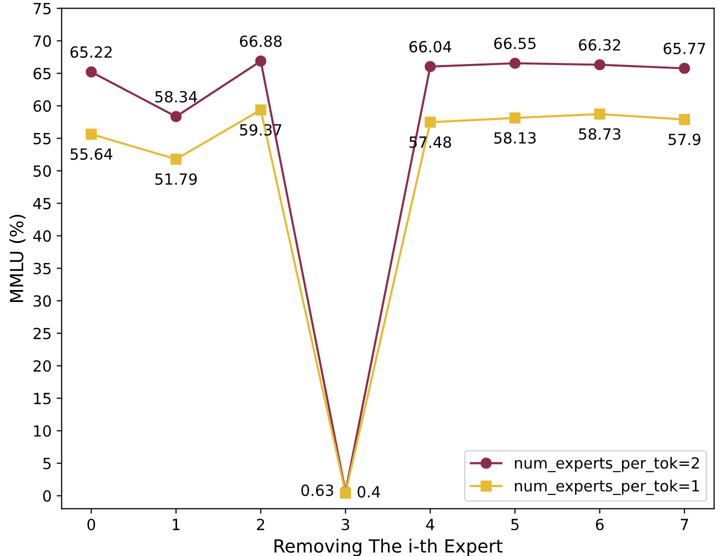 Image resolution: width=725 pixels, height=556 pixels. I want to click on data-label: 55.64, so click(91, 154).